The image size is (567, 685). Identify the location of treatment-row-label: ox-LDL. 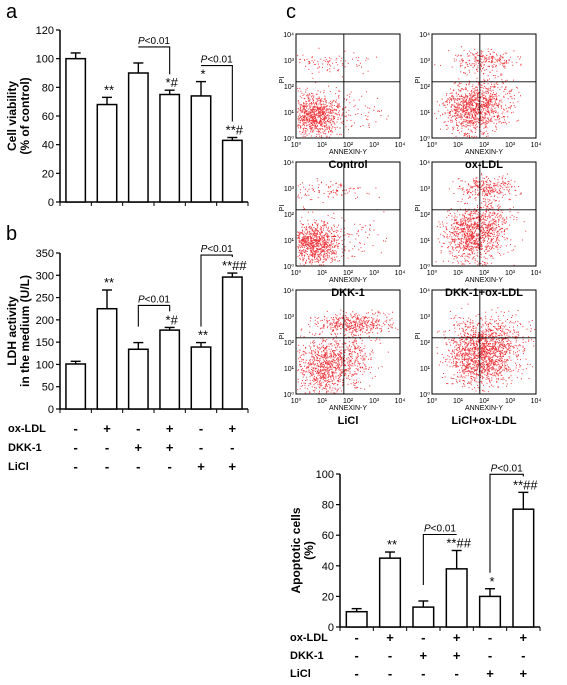
(27, 429).